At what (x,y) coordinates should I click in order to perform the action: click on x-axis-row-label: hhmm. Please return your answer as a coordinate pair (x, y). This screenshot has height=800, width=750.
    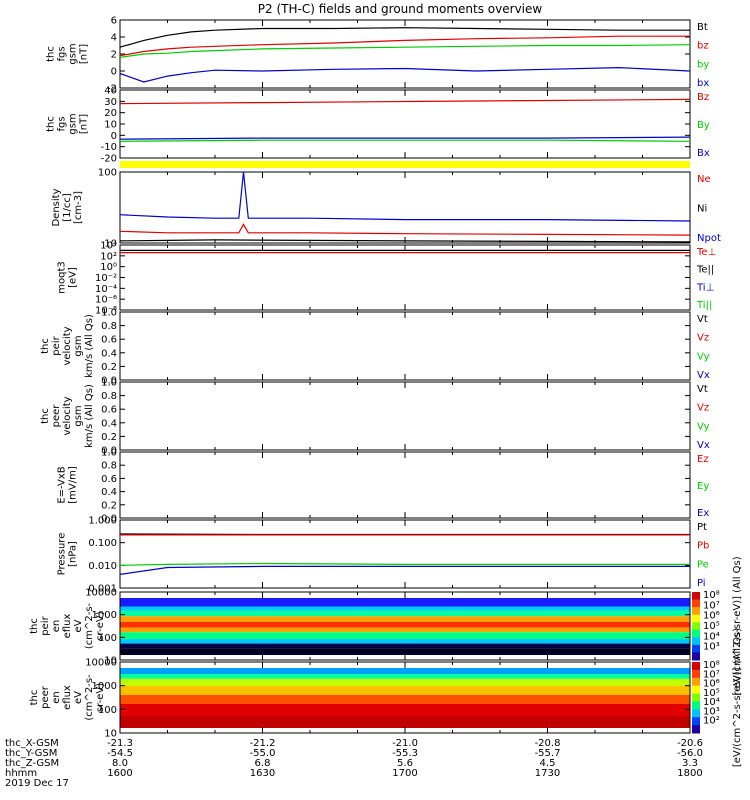
    Looking at the image, I should click on (21, 773).